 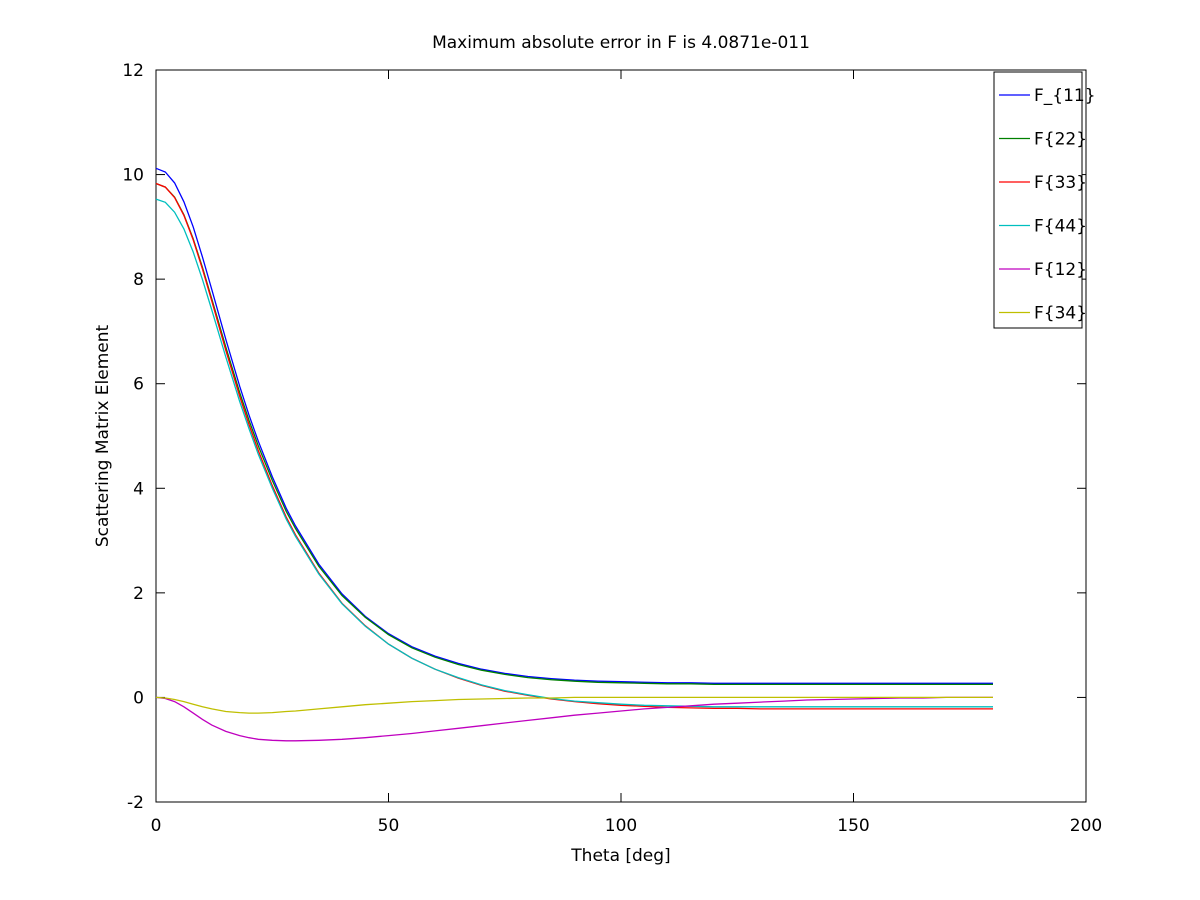 What do you see at coordinates (1060, 183) in the screenshot?
I see `legend-label-f33: F{33}` at bounding box center [1060, 183].